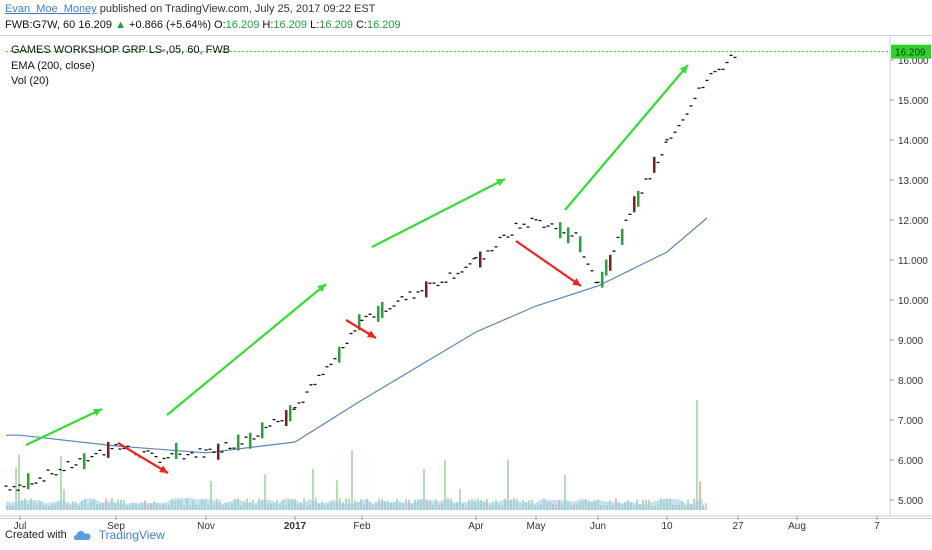  Describe the element at coordinates (120, 25) in the screenshot. I see `change-arrow-icon: ▲` at that location.